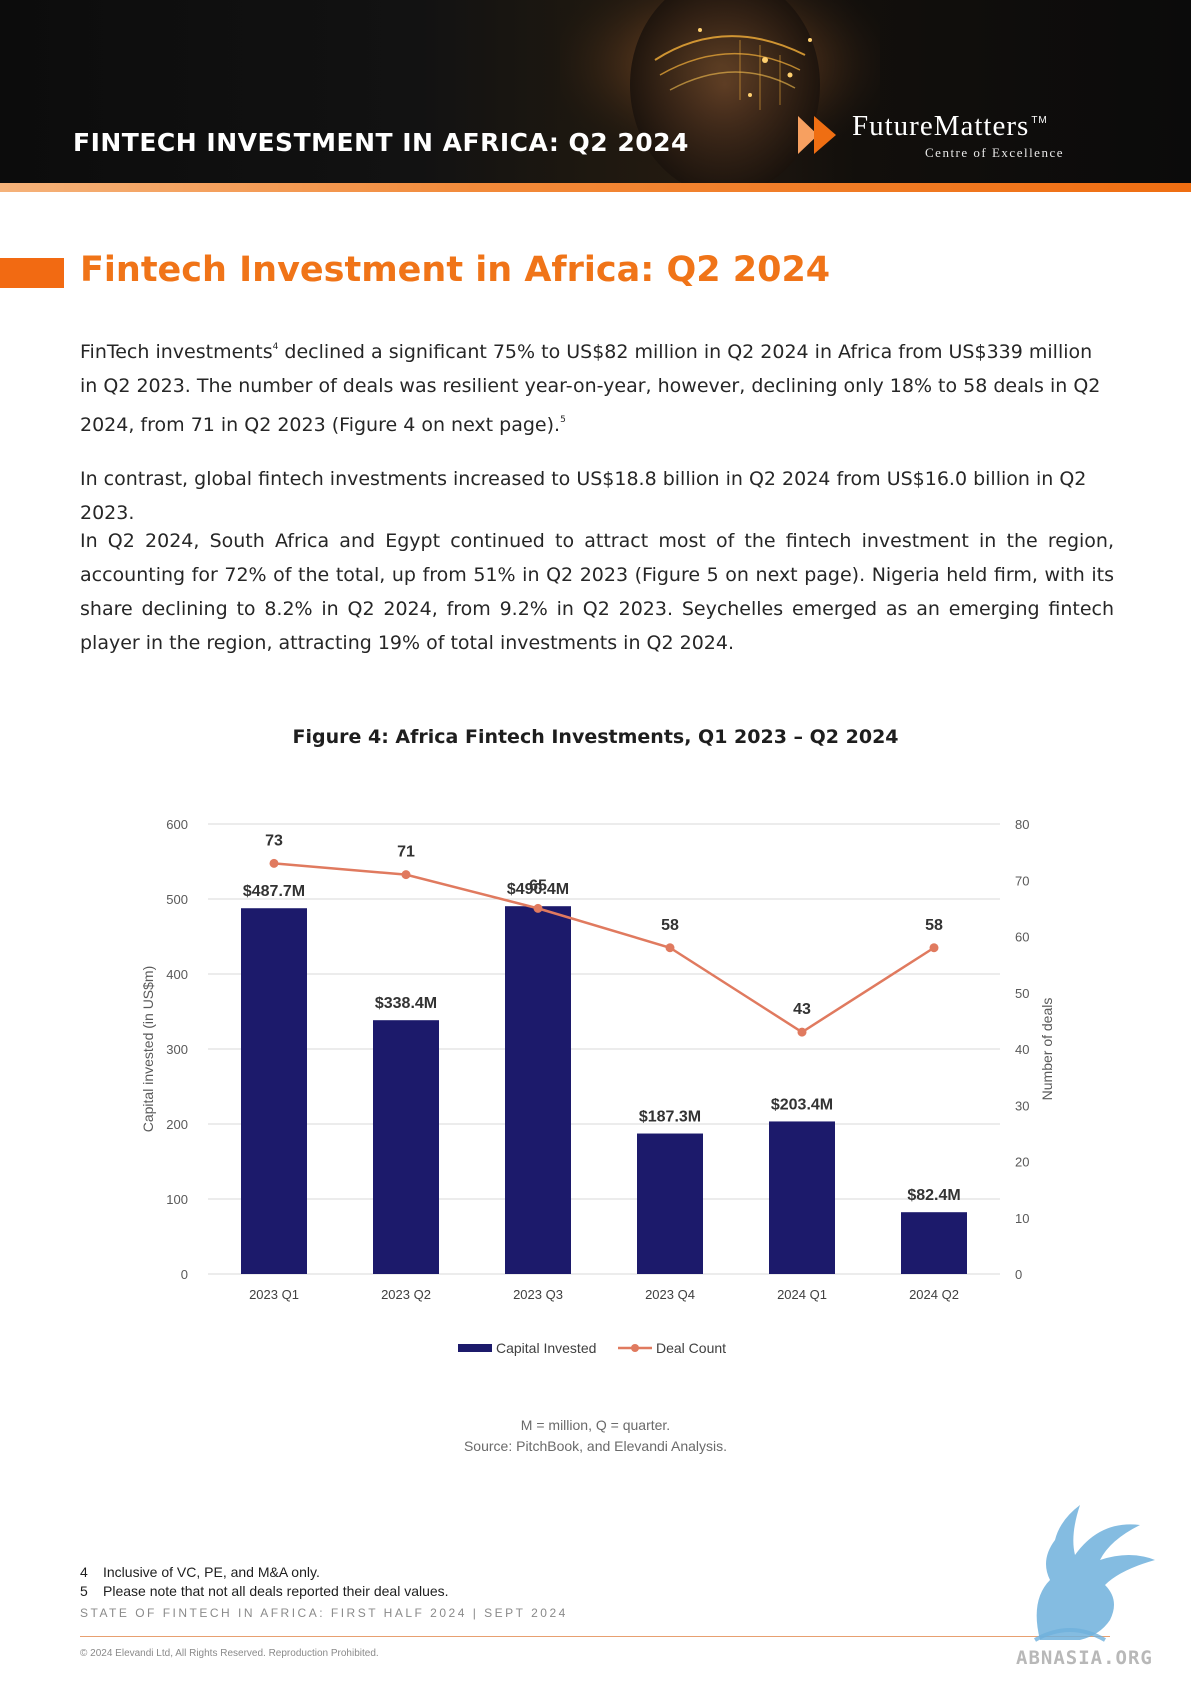  Describe the element at coordinates (381, 142) in the screenshot. I see `banner-title: FINTECH INVESTMENT IN AFRICA: Q2 2024` at that location.